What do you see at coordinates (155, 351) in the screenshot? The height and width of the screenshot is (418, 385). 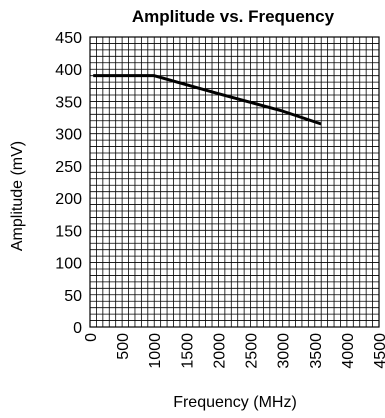 I see `x-tick-label: 1000` at bounding box center [155, 351].